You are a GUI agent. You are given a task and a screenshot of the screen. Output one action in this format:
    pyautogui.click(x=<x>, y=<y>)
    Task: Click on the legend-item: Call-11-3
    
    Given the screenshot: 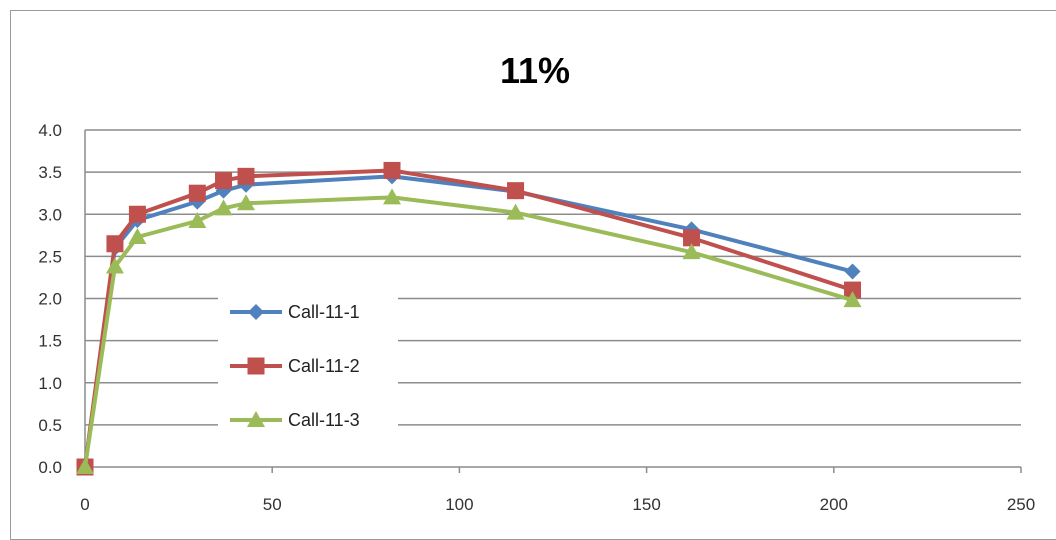 What is the action you would take?
    pyautogui.click(x=295, y=420)
    